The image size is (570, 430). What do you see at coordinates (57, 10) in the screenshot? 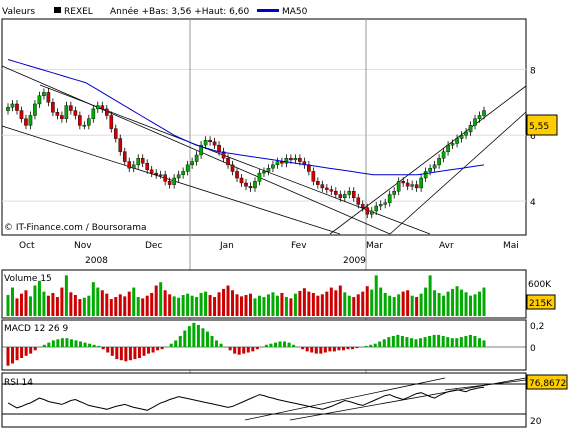
I see `ticker-swatch` at bounding box center [57, 10].